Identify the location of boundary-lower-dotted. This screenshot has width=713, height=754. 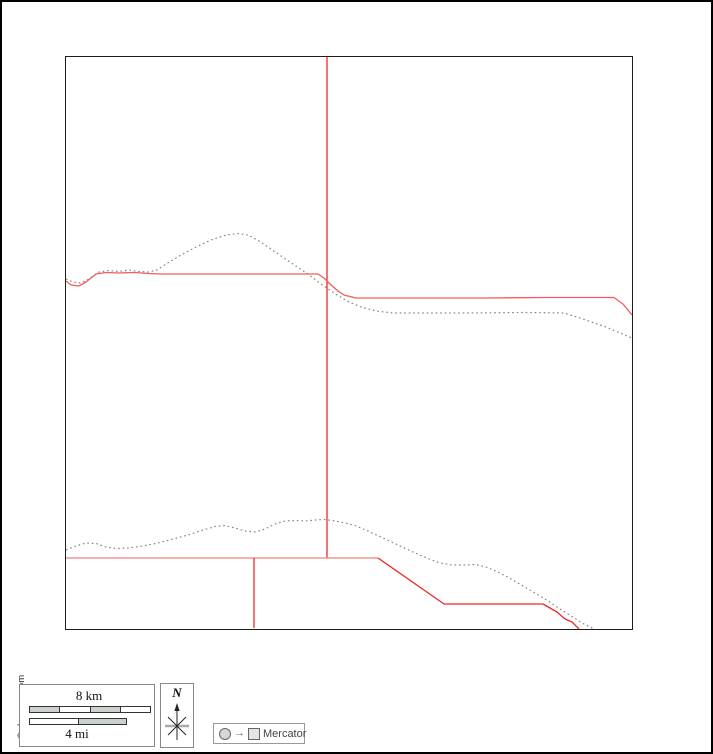
(330, 573).